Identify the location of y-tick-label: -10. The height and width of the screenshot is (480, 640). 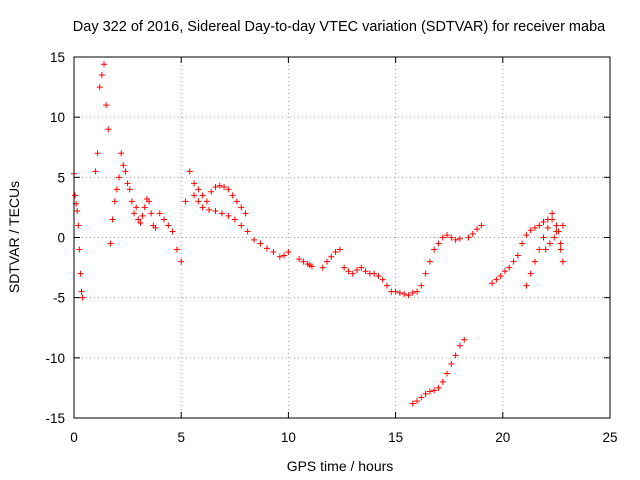
(55, 358).